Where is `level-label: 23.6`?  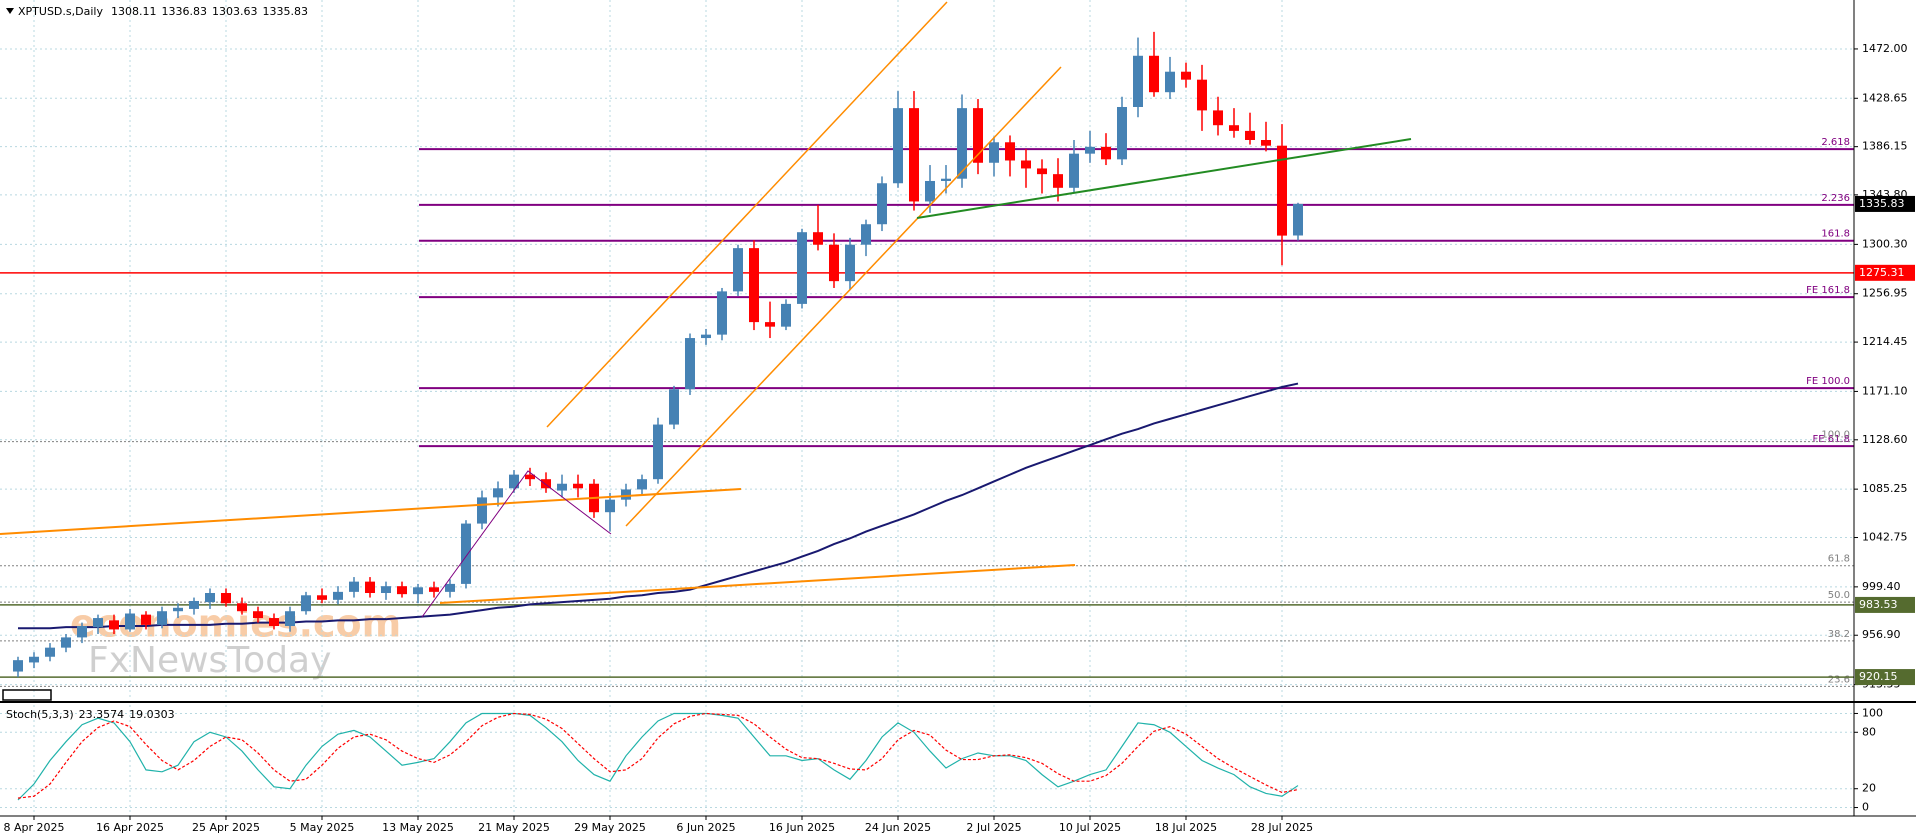
level-label: 23.6 is located at coordinates (1839, 679).